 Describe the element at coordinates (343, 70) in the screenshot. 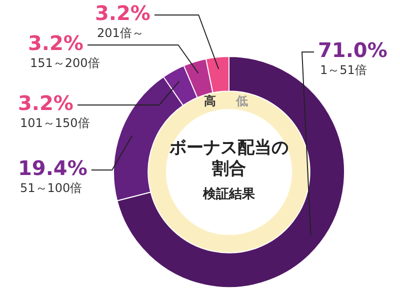

I see `slice-label: 1～51倍` at that location.